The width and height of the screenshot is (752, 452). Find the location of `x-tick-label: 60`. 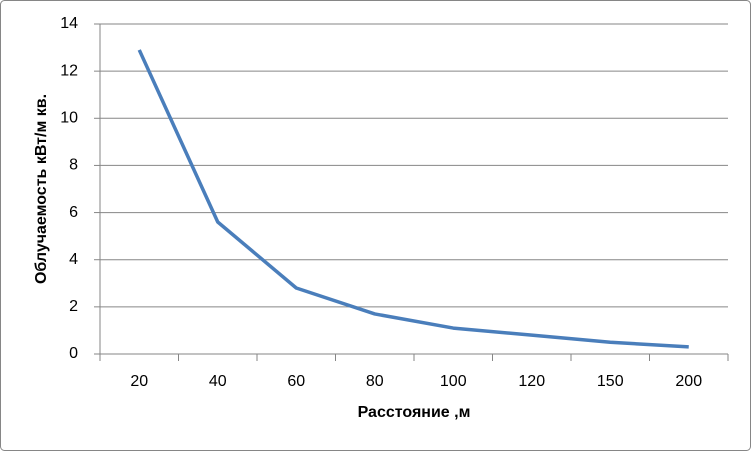

x-tick-label: 60 is located at coordinates (296, 381).